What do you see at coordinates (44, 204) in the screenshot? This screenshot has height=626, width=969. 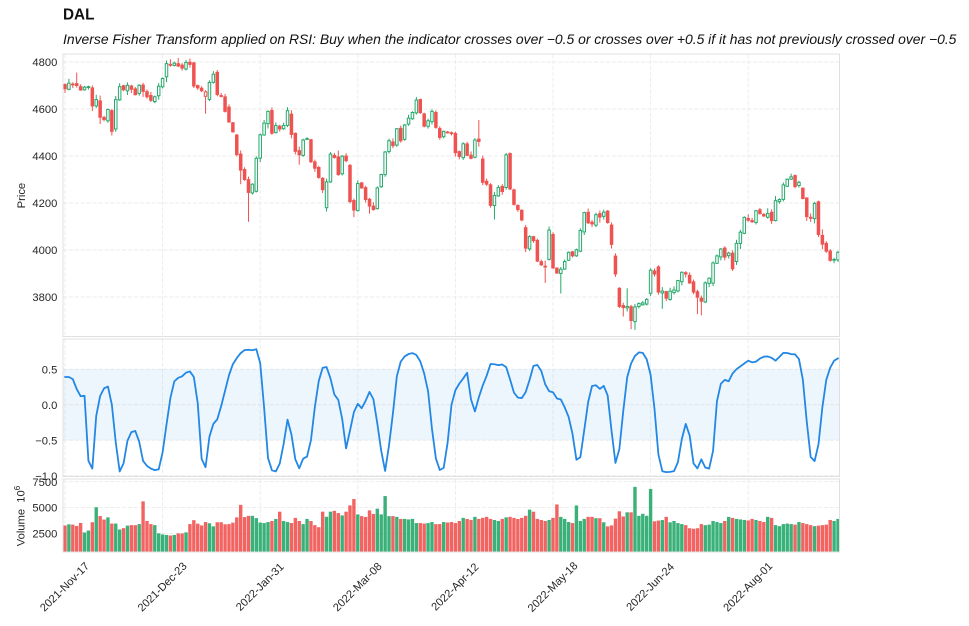 I see `svg-text: 4200` at bounding box center [44, 204].